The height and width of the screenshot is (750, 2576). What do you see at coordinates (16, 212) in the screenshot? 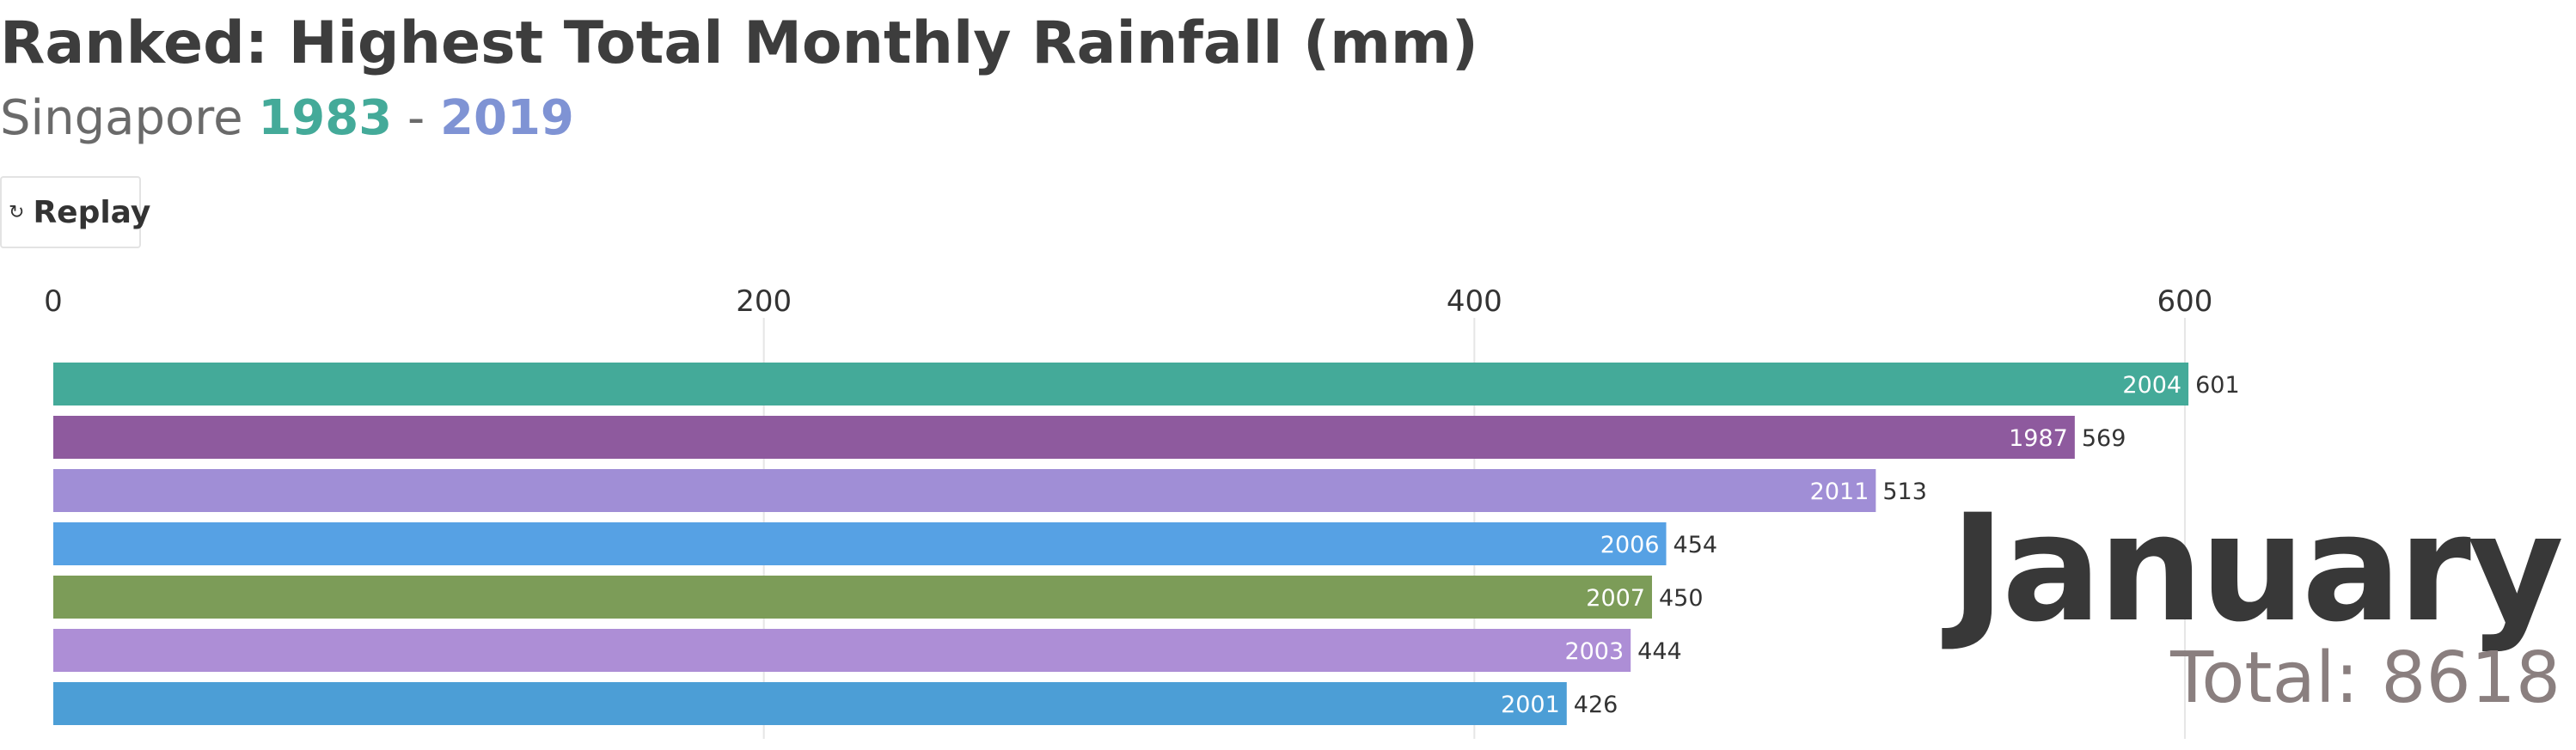
I see `replay-icon: ↻` at bounding box center [16, 212].